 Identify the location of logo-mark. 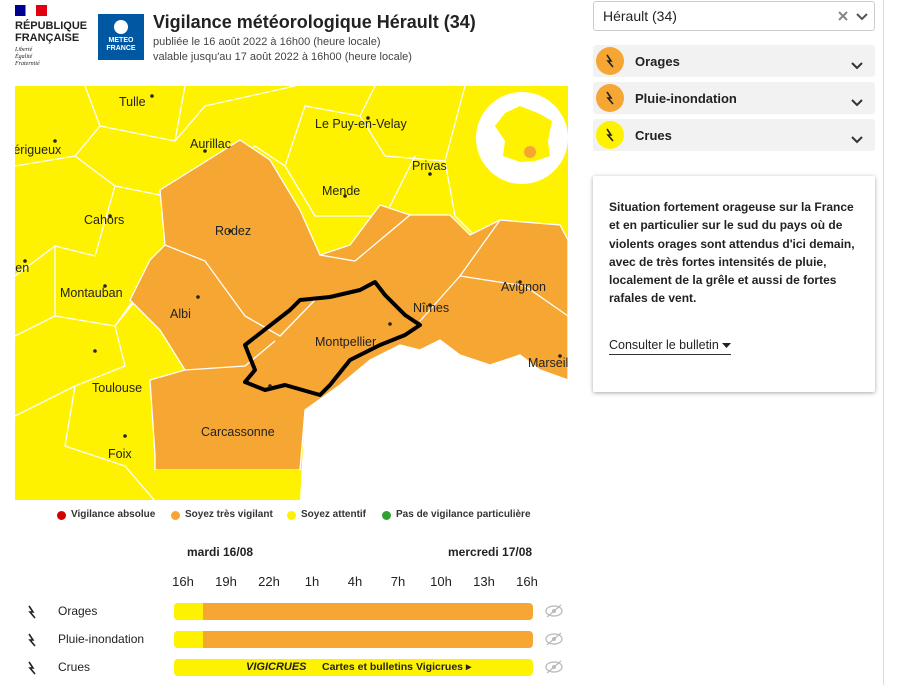
(121, 27).